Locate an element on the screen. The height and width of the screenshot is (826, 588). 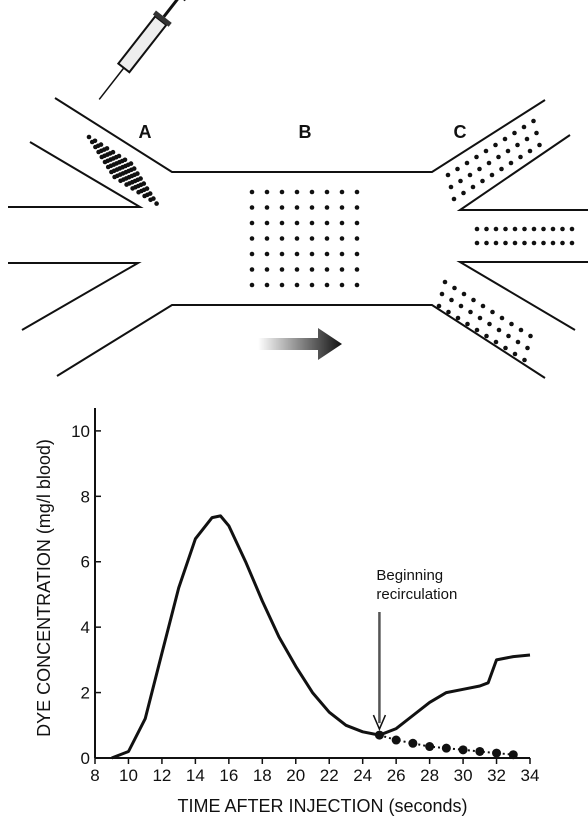
label-b: B is located at coordinates (305, 132).